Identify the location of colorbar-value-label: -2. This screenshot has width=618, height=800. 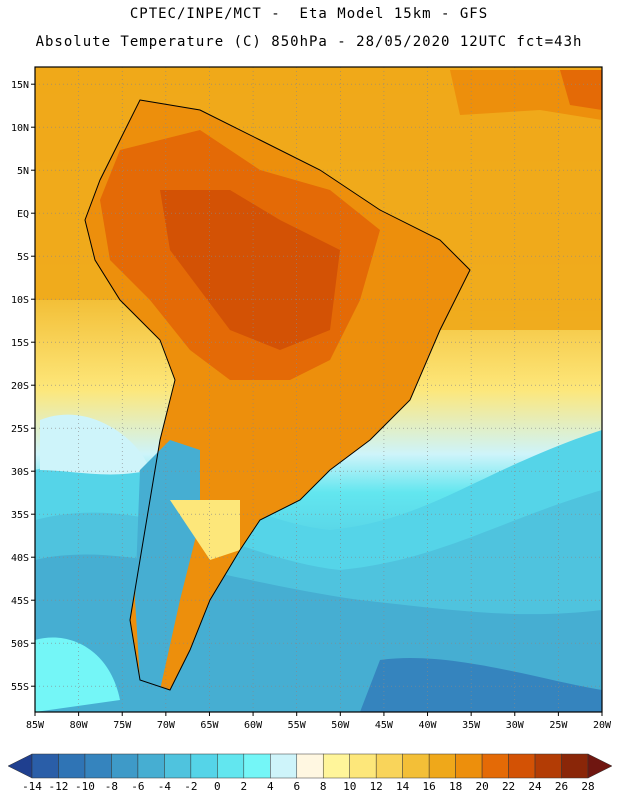
(191, 786).